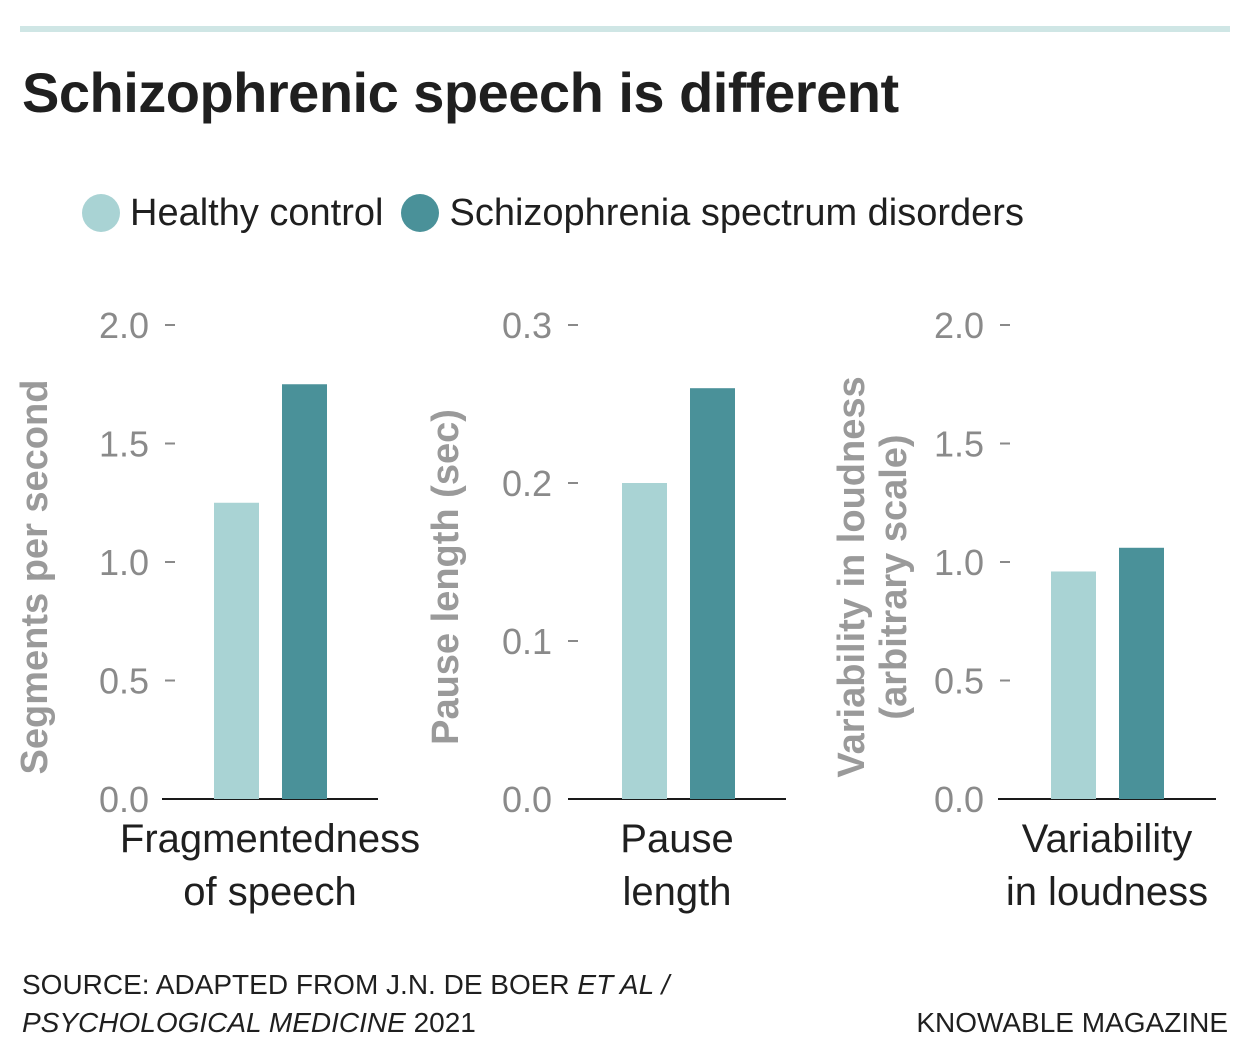  What do you see at coordinates (124, 681) in the screenshot?
I see `chart-1-tick-label-1: 0.5` at bounding box center [124, 681].